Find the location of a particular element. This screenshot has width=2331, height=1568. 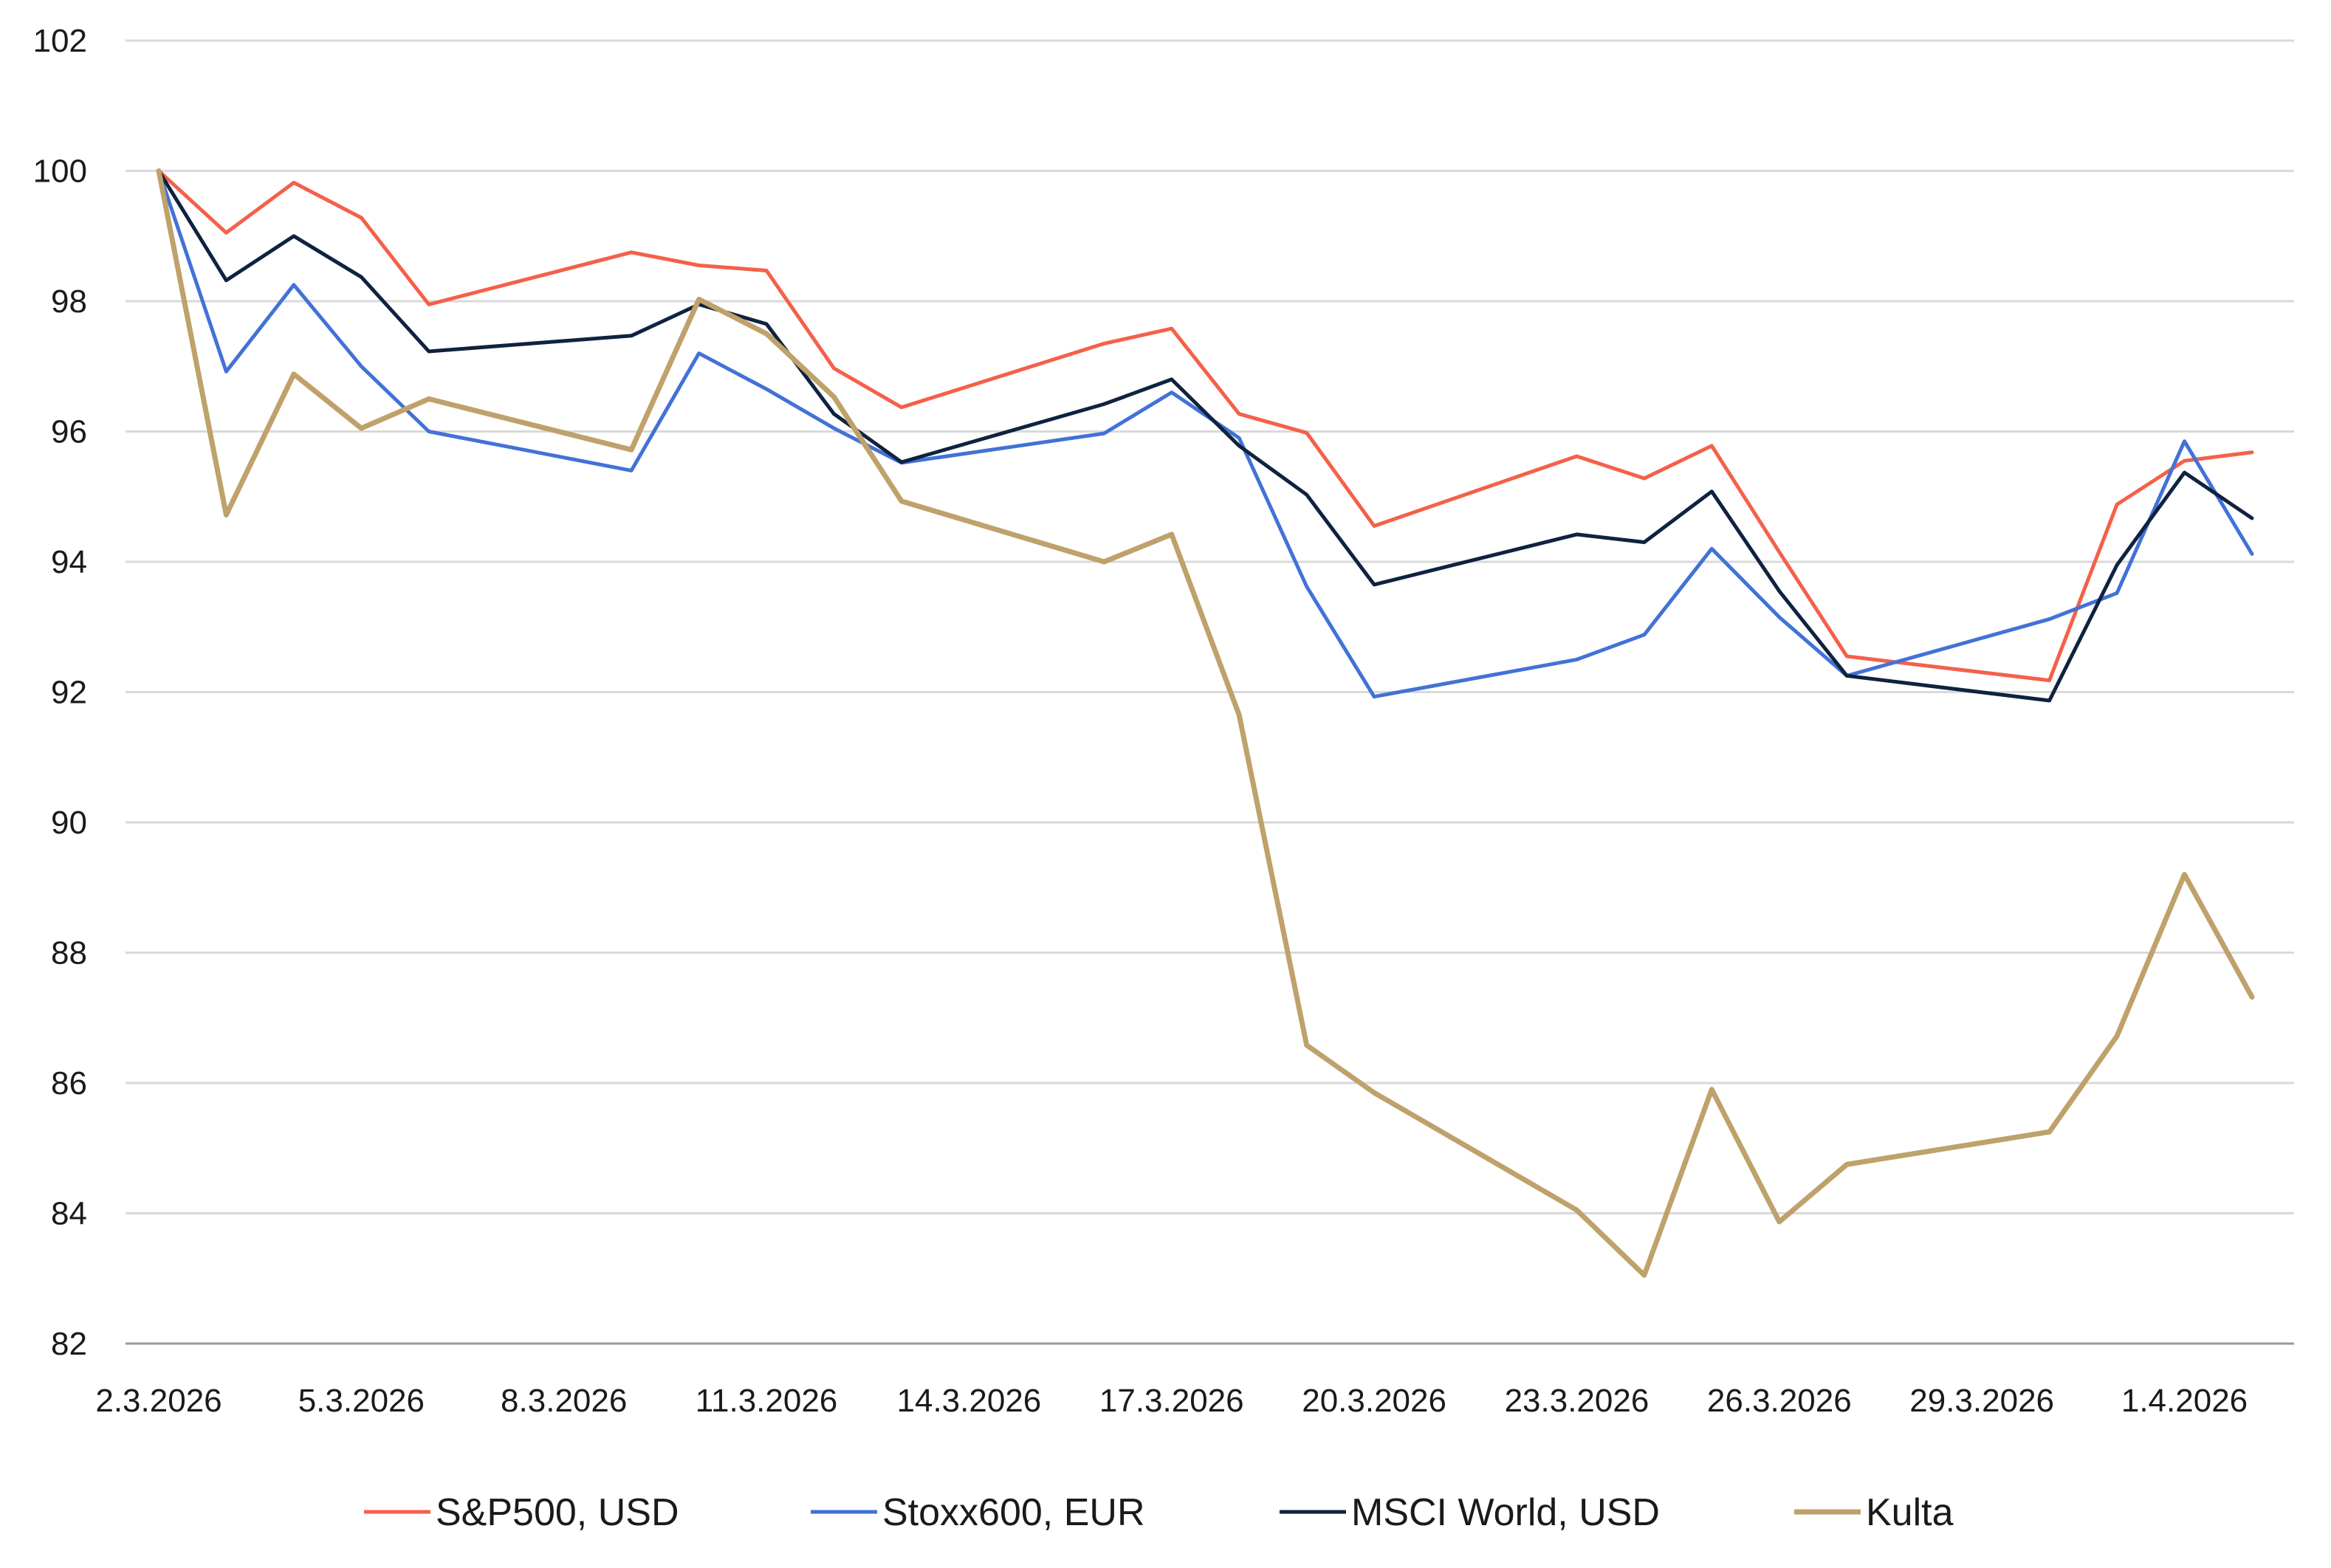

y-tick-label: 88 is located at coordinates (69, 953).